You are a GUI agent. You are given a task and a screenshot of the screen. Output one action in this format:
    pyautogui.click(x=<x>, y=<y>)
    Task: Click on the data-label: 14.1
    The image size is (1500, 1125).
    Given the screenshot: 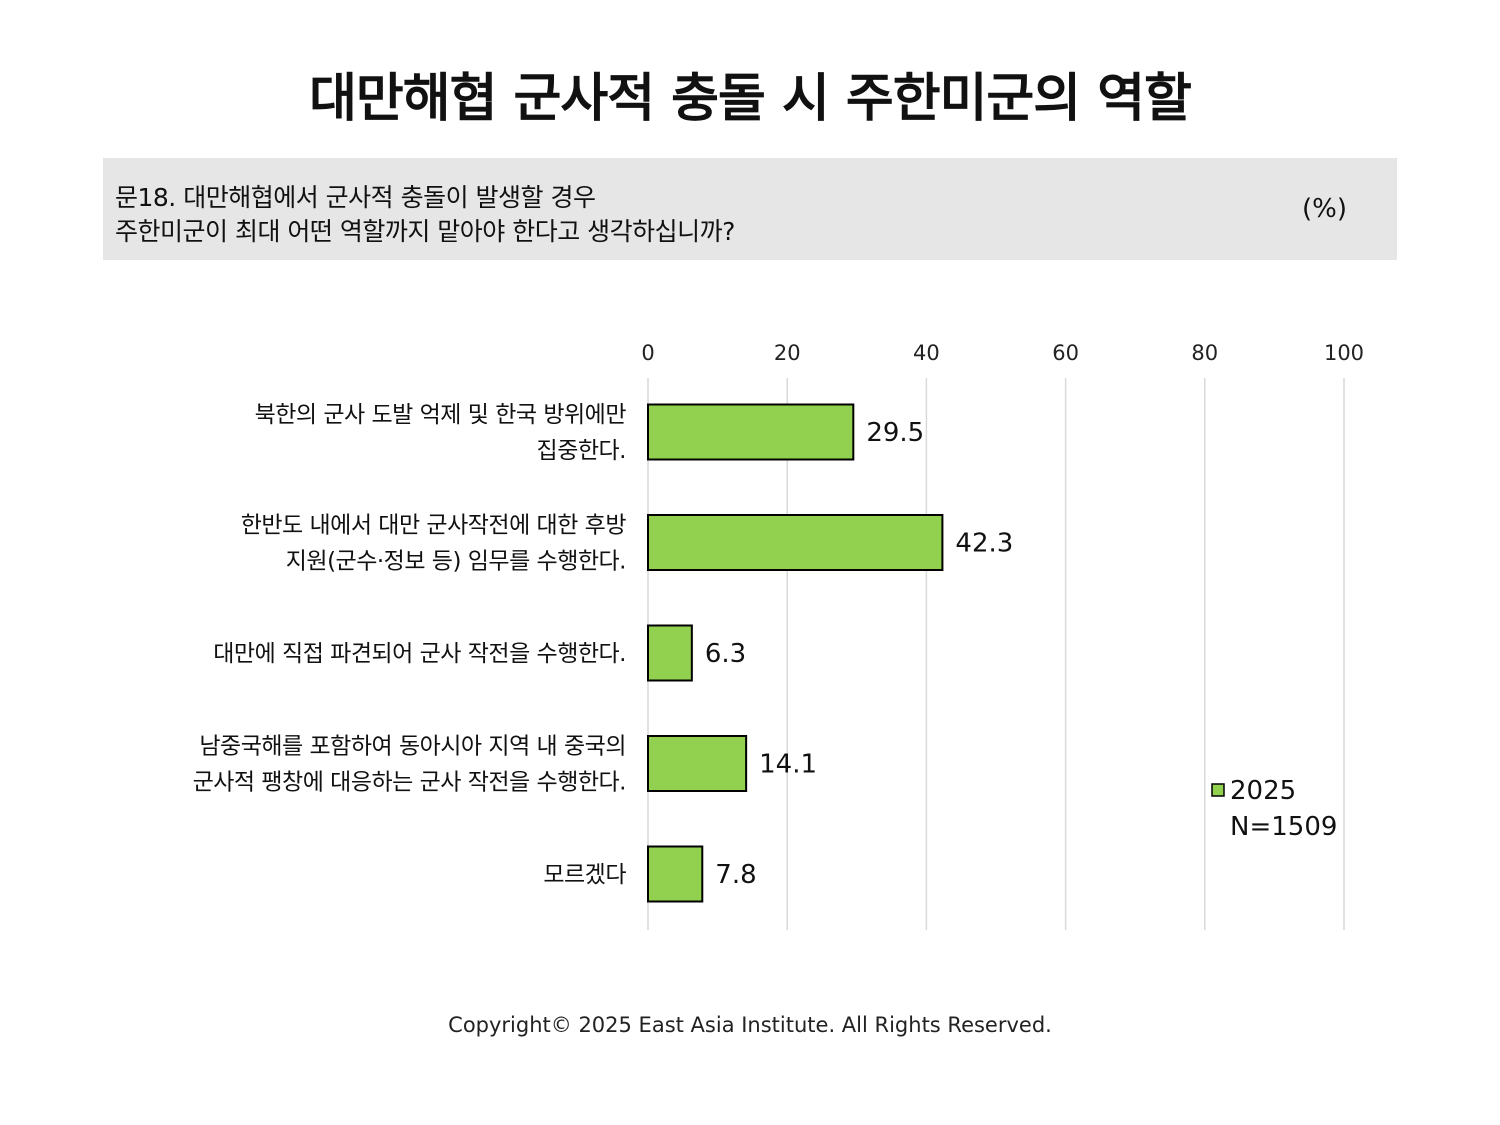 What is the action you would take?
    pyautogui.click(x=788, y=765)
    